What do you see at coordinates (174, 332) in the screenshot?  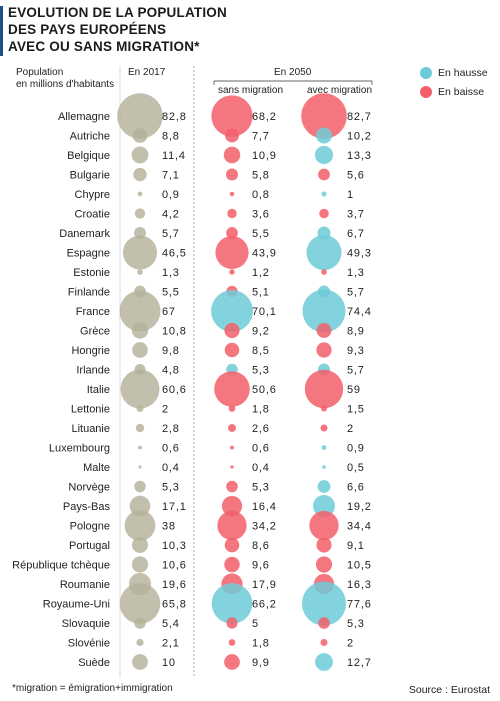 I see `value-2017-grece: 10,8` at bounding box center [174, 332].